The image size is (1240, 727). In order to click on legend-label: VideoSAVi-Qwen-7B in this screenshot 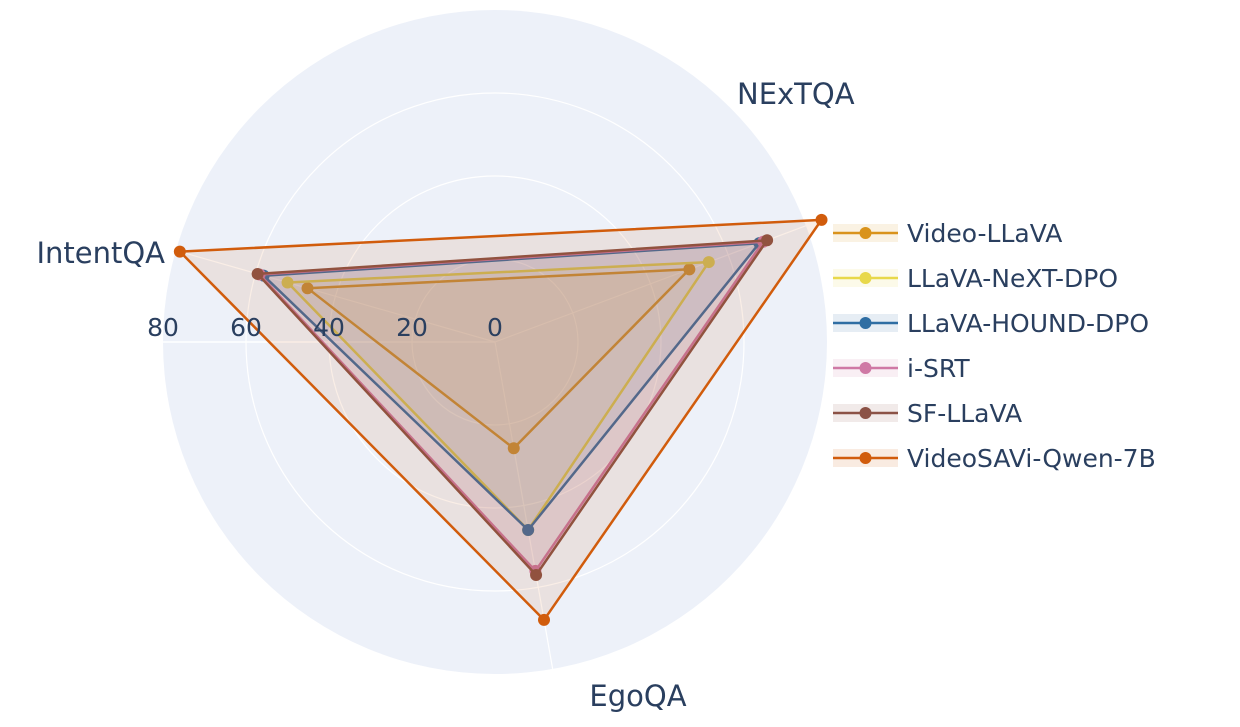, I will do `click(1031, 458)`.